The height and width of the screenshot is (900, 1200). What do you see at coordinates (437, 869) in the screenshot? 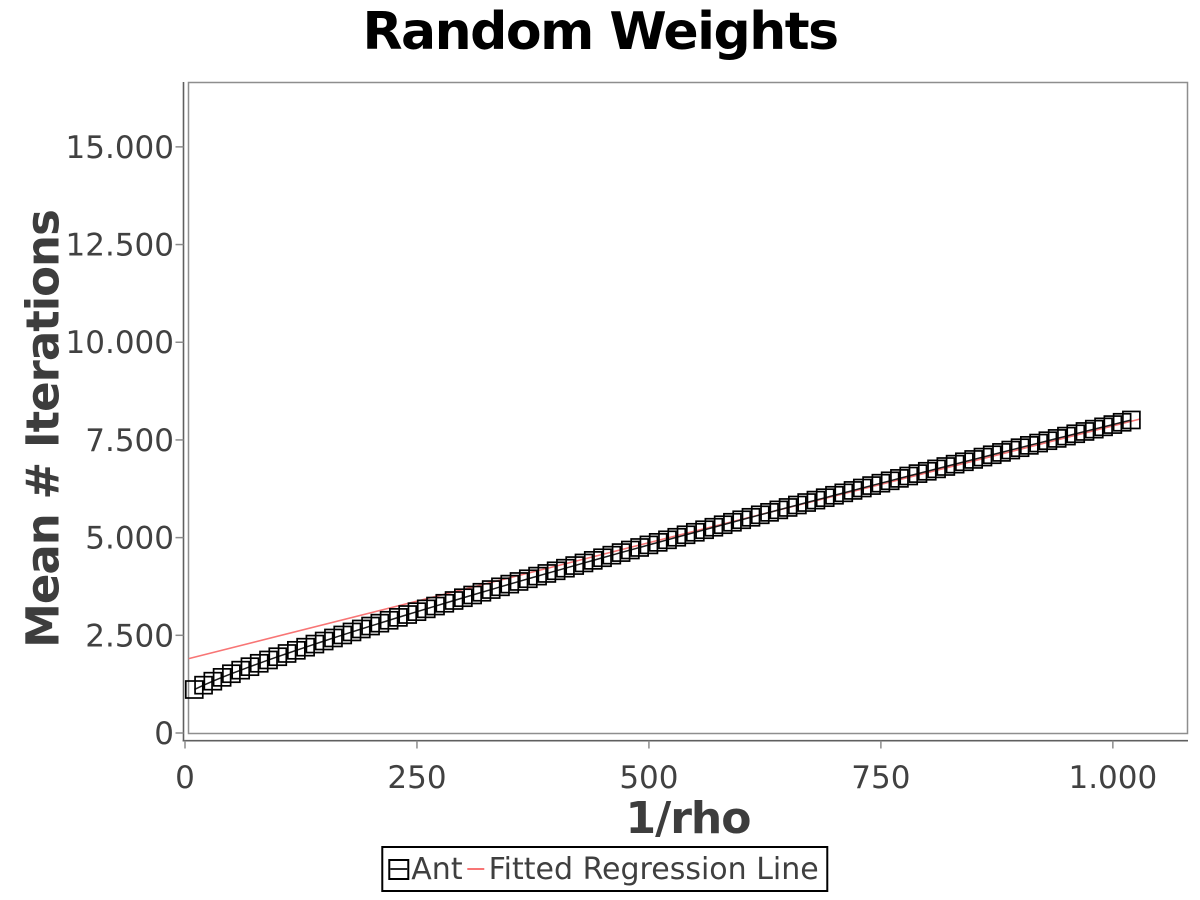
I see `legend-label-ant: Ant` at bounding box center [437, 869].